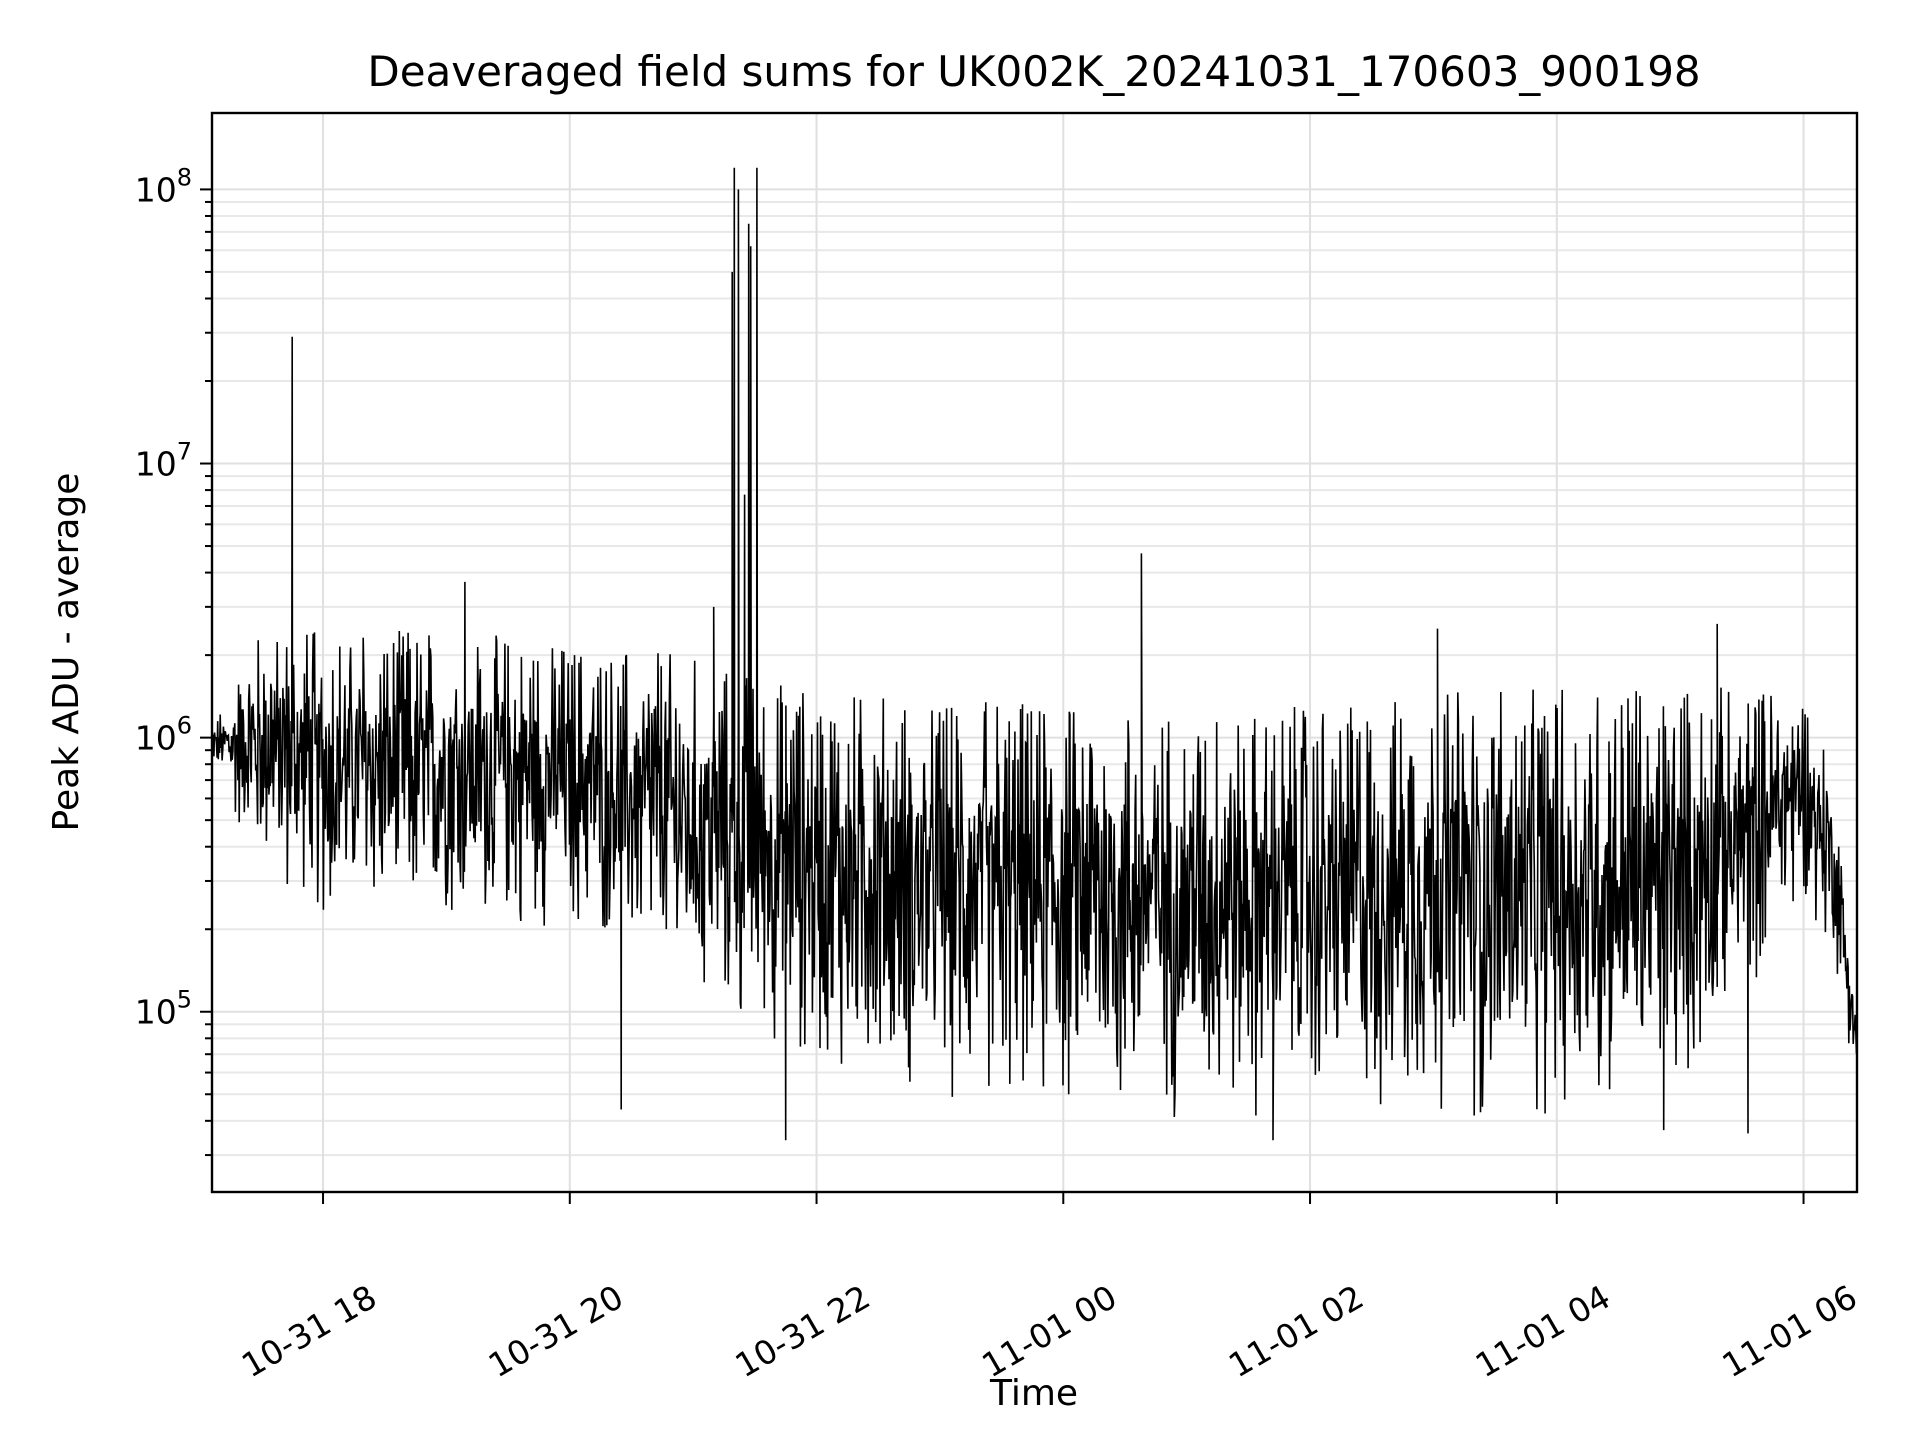  What do you see at coordinates (163, 461) in the screenshot?
I see `y-tick-label: 10⁷` at bounding box center [163, 461].